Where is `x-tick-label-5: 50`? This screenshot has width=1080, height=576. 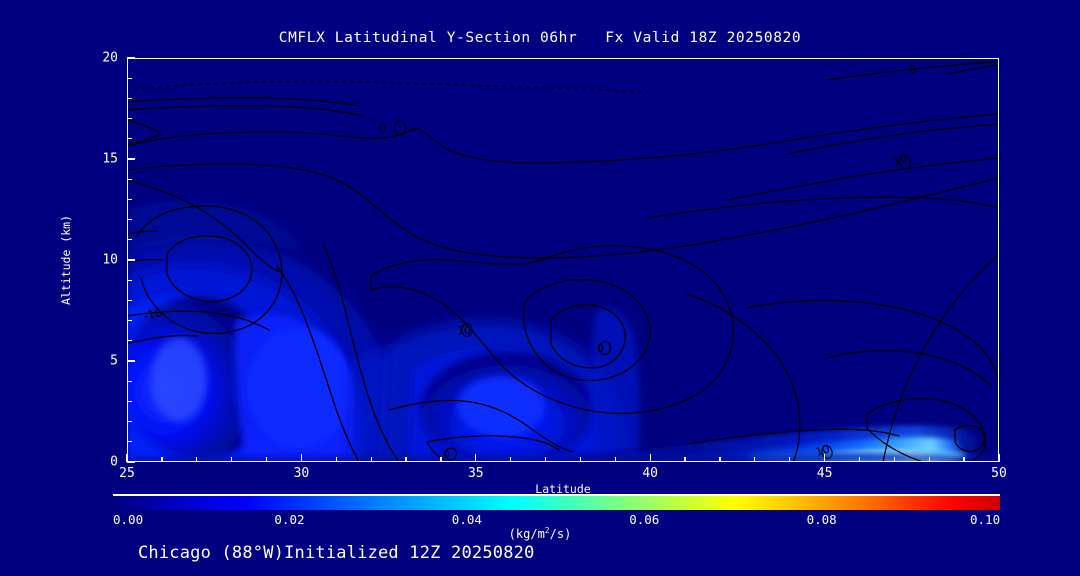
x-tick-label-5: 50 is located at coordinates (999, 473).